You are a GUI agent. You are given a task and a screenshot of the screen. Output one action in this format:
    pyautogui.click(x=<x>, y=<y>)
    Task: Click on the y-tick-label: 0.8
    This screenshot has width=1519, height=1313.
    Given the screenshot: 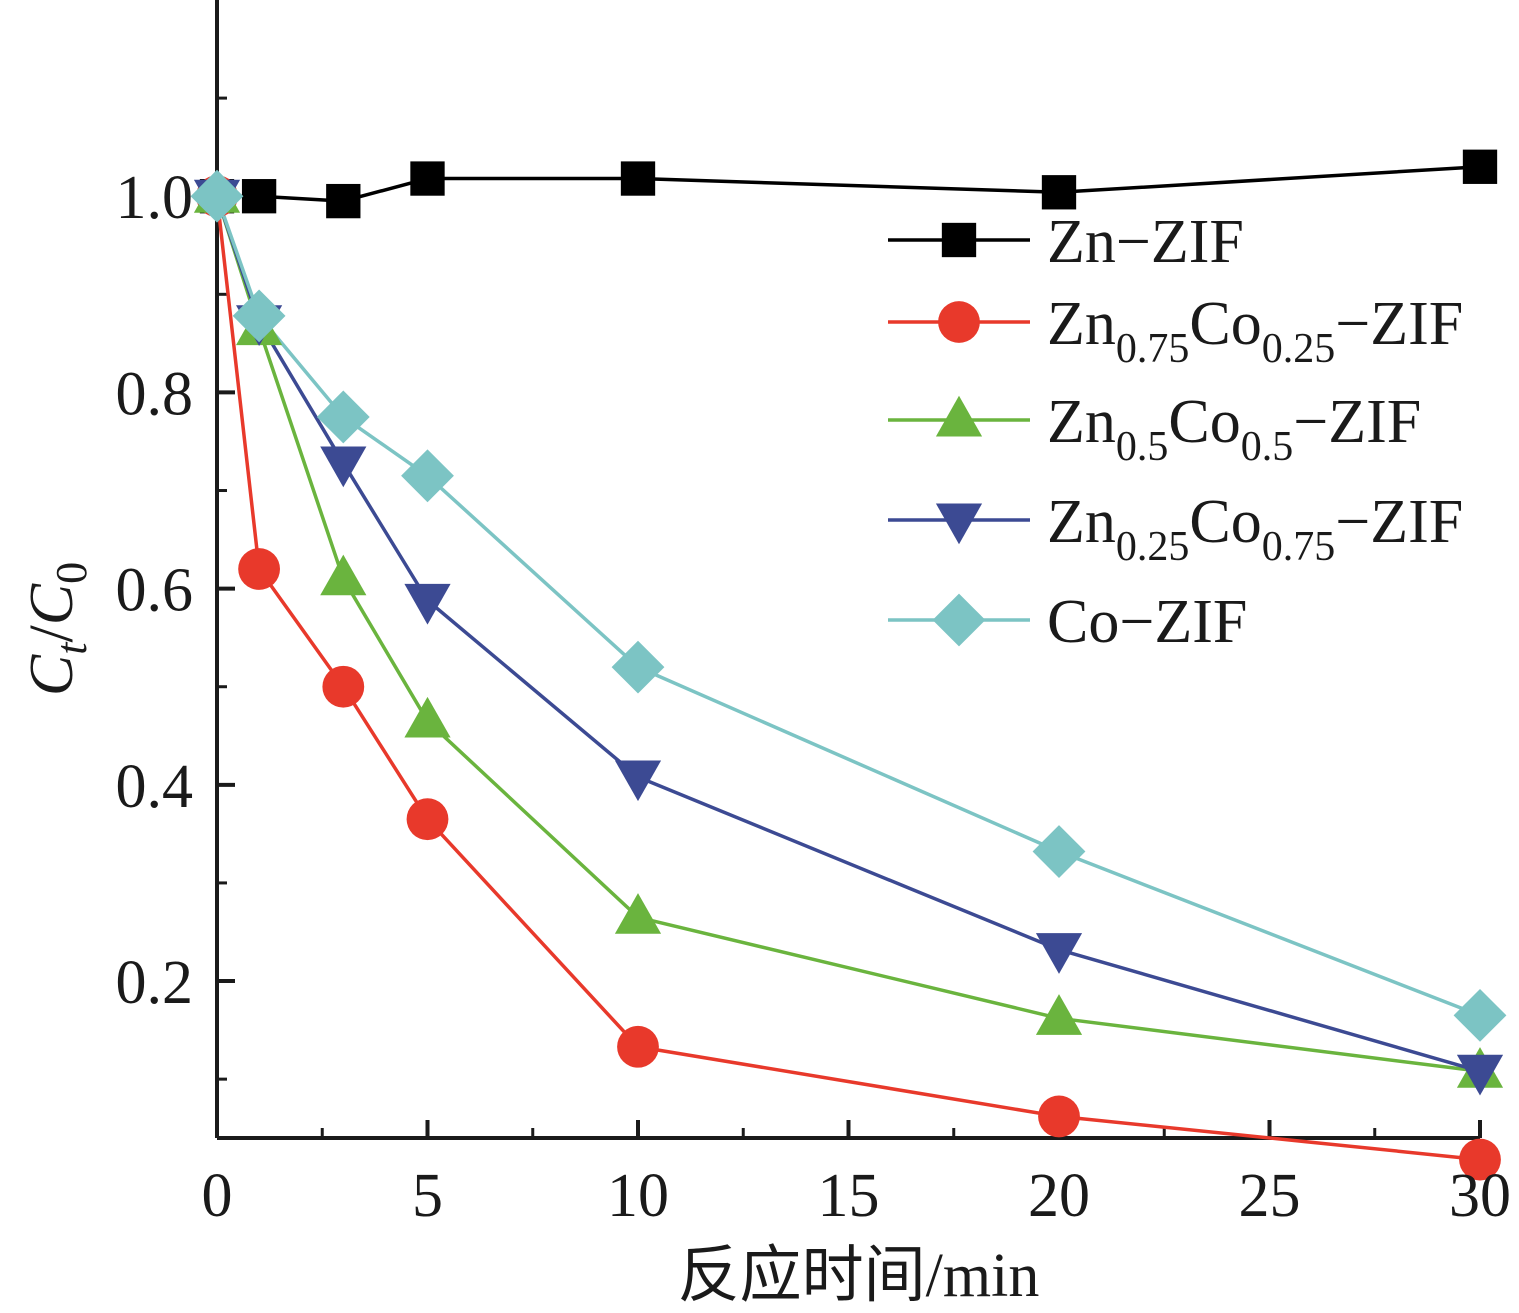 What is the action you would take?
    pyautogui.click(x=155, y=394)
    